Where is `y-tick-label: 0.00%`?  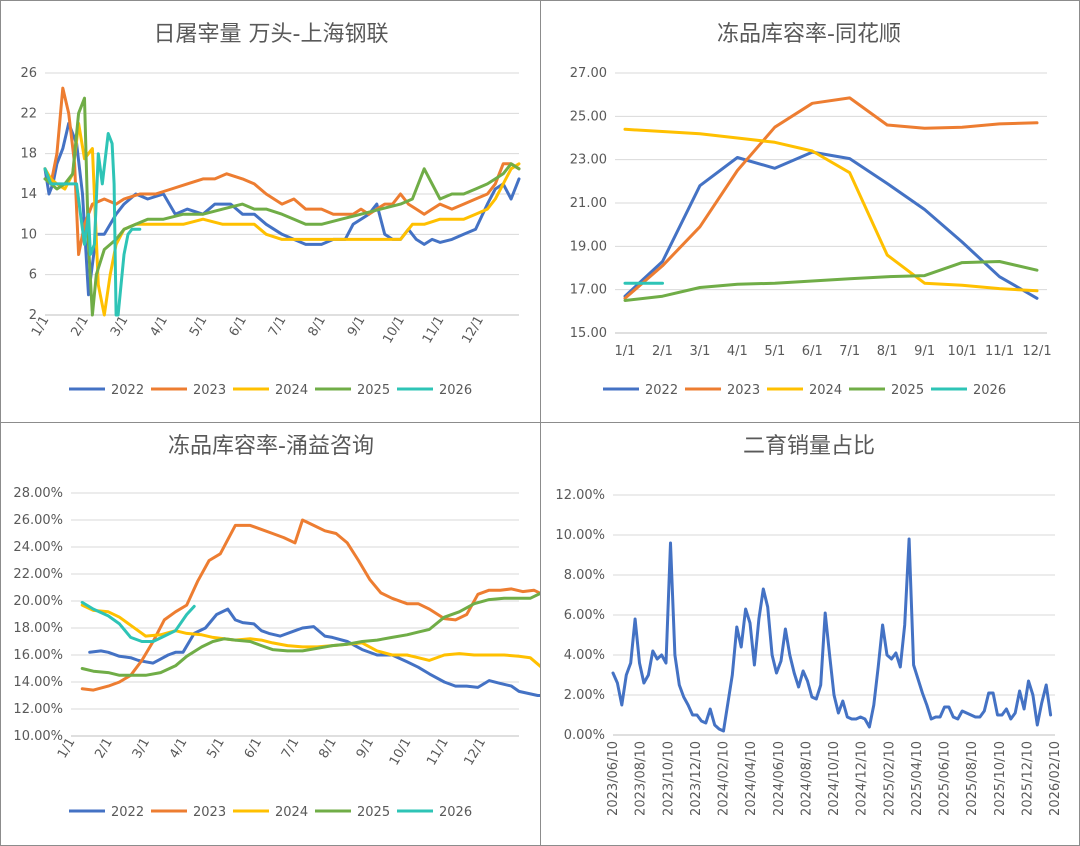 y-tick-label: 0.00% is located at coordinates (584, 735).